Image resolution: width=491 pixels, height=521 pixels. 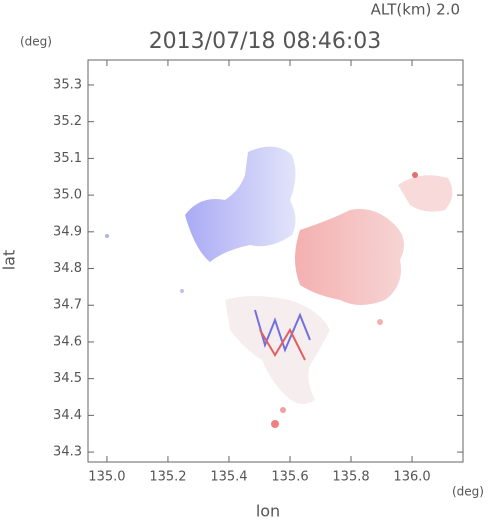 What do you see at coordinates (265, 41) in the screenshot?
I see `chart-title: 2013/07/18 08:46:03` at bounding box center [265, 41].